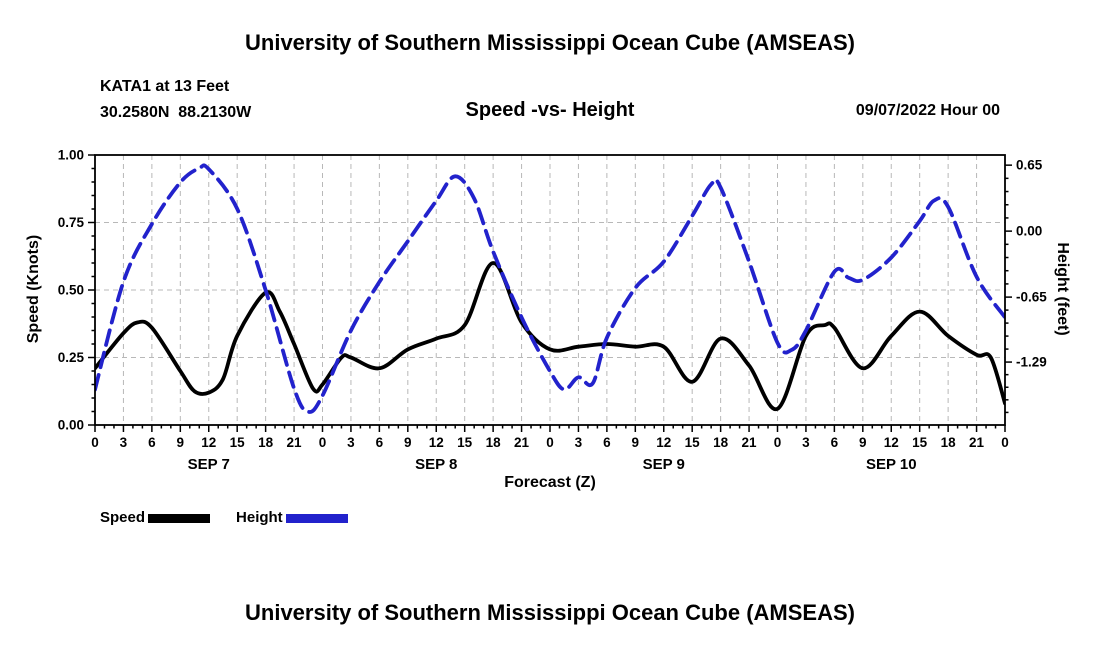 This screenshot has height=650, width=1100. What do you see at coordinates (123, 517) in the screenshot?
I see `legend-speed-label: Speed` at bounding box center [123, 517].